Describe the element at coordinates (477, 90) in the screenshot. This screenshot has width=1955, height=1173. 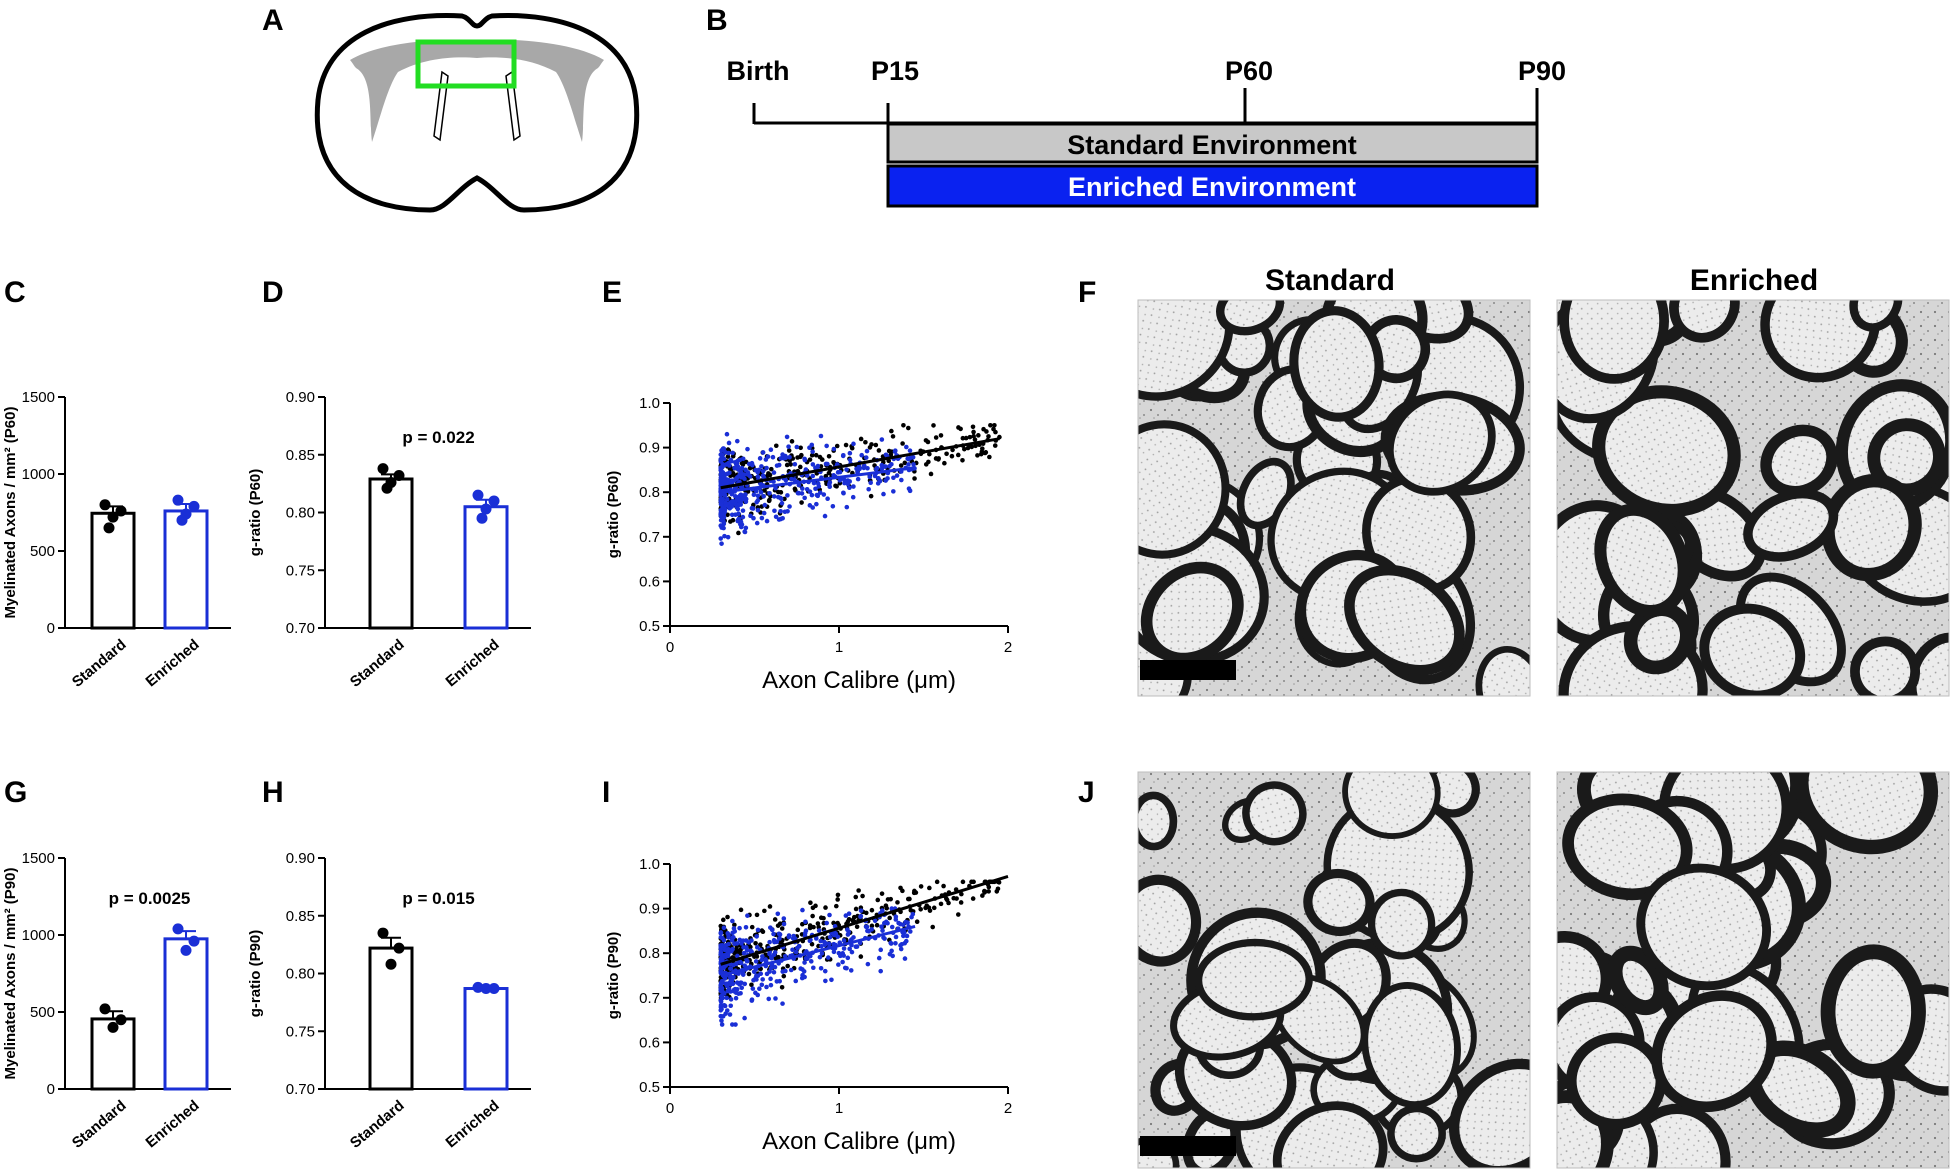
I see `corpus-callosum` at that location.